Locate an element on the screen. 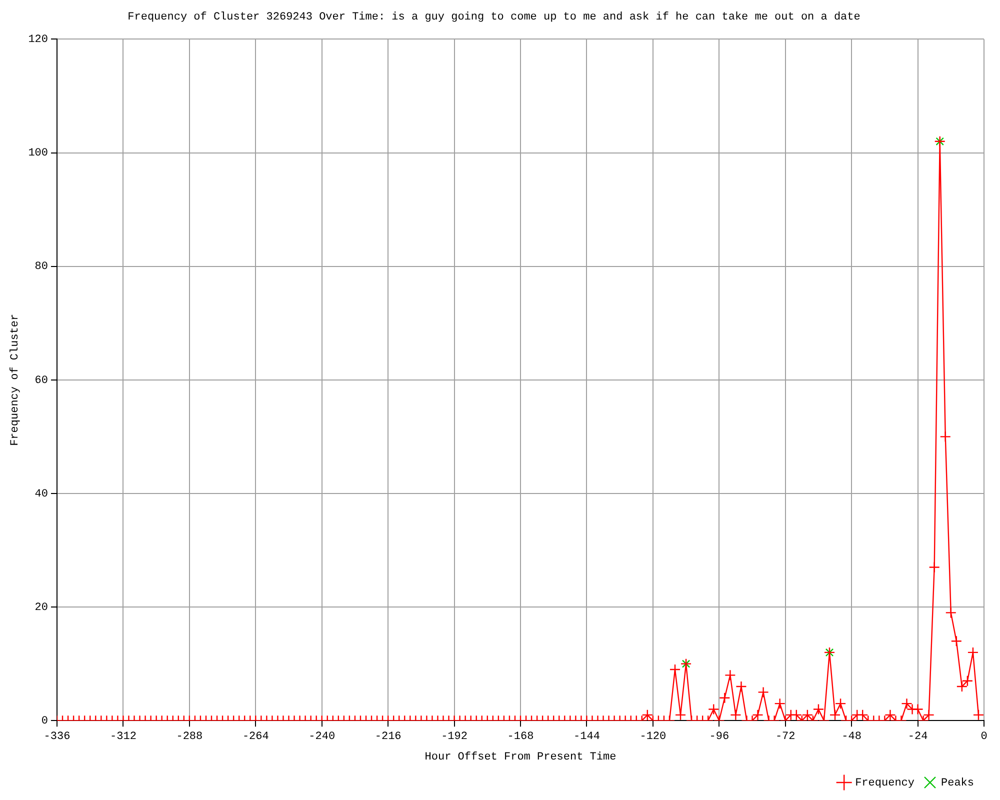  y-tick-label: 40 is located at coordinates (41, 494).